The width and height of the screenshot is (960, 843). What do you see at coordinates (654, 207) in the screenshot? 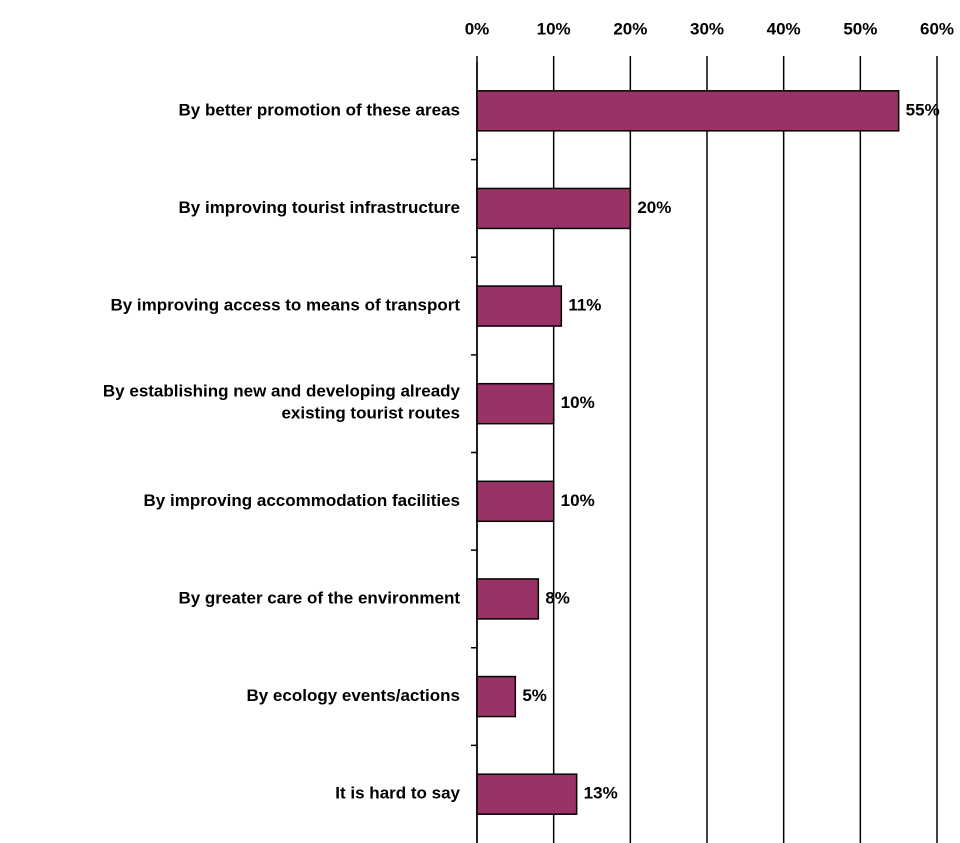
I see `data-label: 20%` at bounding box center [654, 207].